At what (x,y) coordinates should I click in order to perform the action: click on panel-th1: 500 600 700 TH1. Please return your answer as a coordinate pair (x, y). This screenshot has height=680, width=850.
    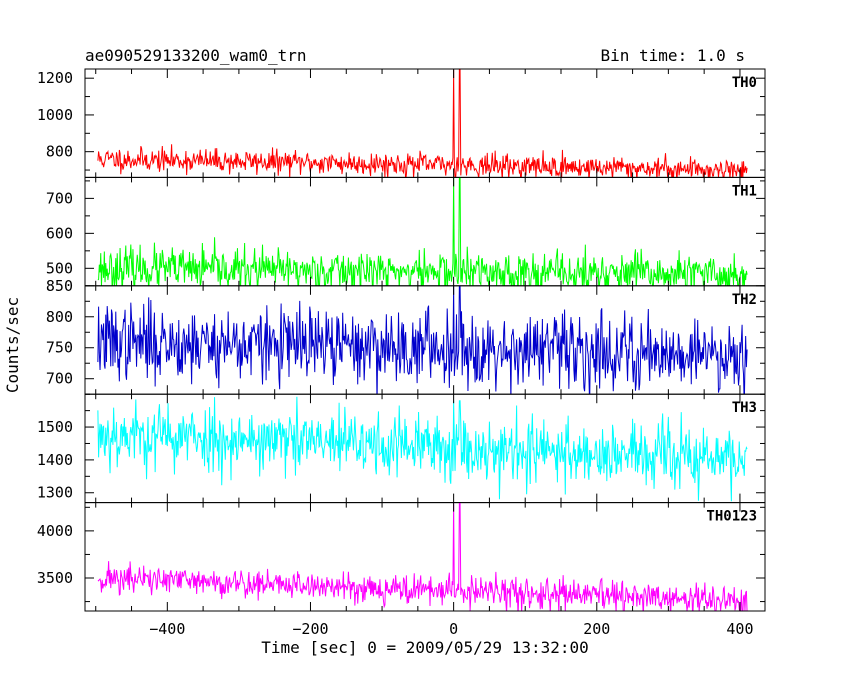
    Looking at the image, I should click on (406, 231).